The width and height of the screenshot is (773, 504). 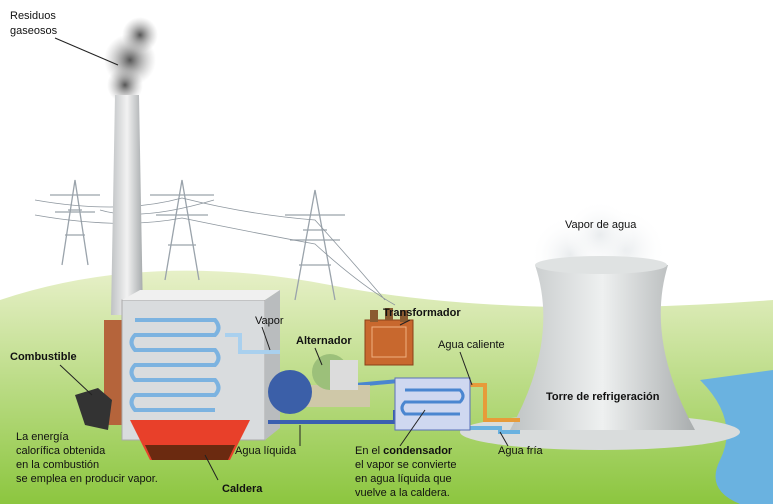 What do you see at coordinates (389, 337) in the screenshot?
I see `transformer` at bounding box center [389, 337].